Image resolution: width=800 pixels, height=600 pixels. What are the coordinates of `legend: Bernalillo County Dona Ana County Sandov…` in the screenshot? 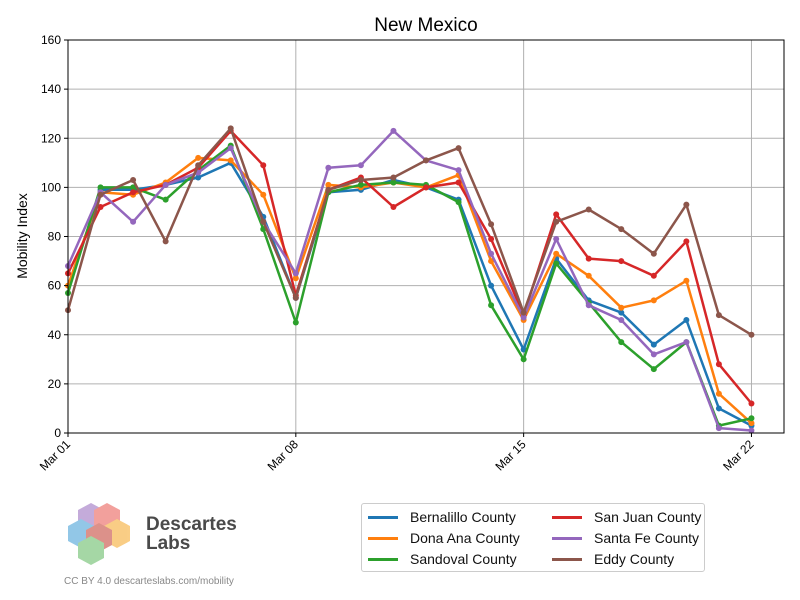 It's located at (533, 537).